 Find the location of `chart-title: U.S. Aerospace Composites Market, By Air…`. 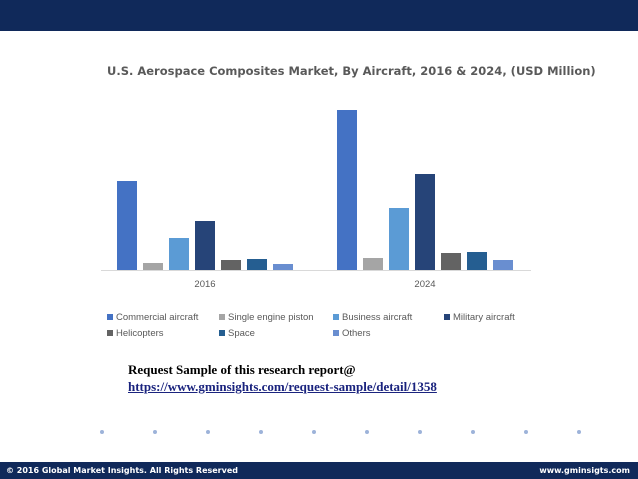

chart-title: U.S. Aerospace Composites Market, By Air… is located at coordinates (351, 71).